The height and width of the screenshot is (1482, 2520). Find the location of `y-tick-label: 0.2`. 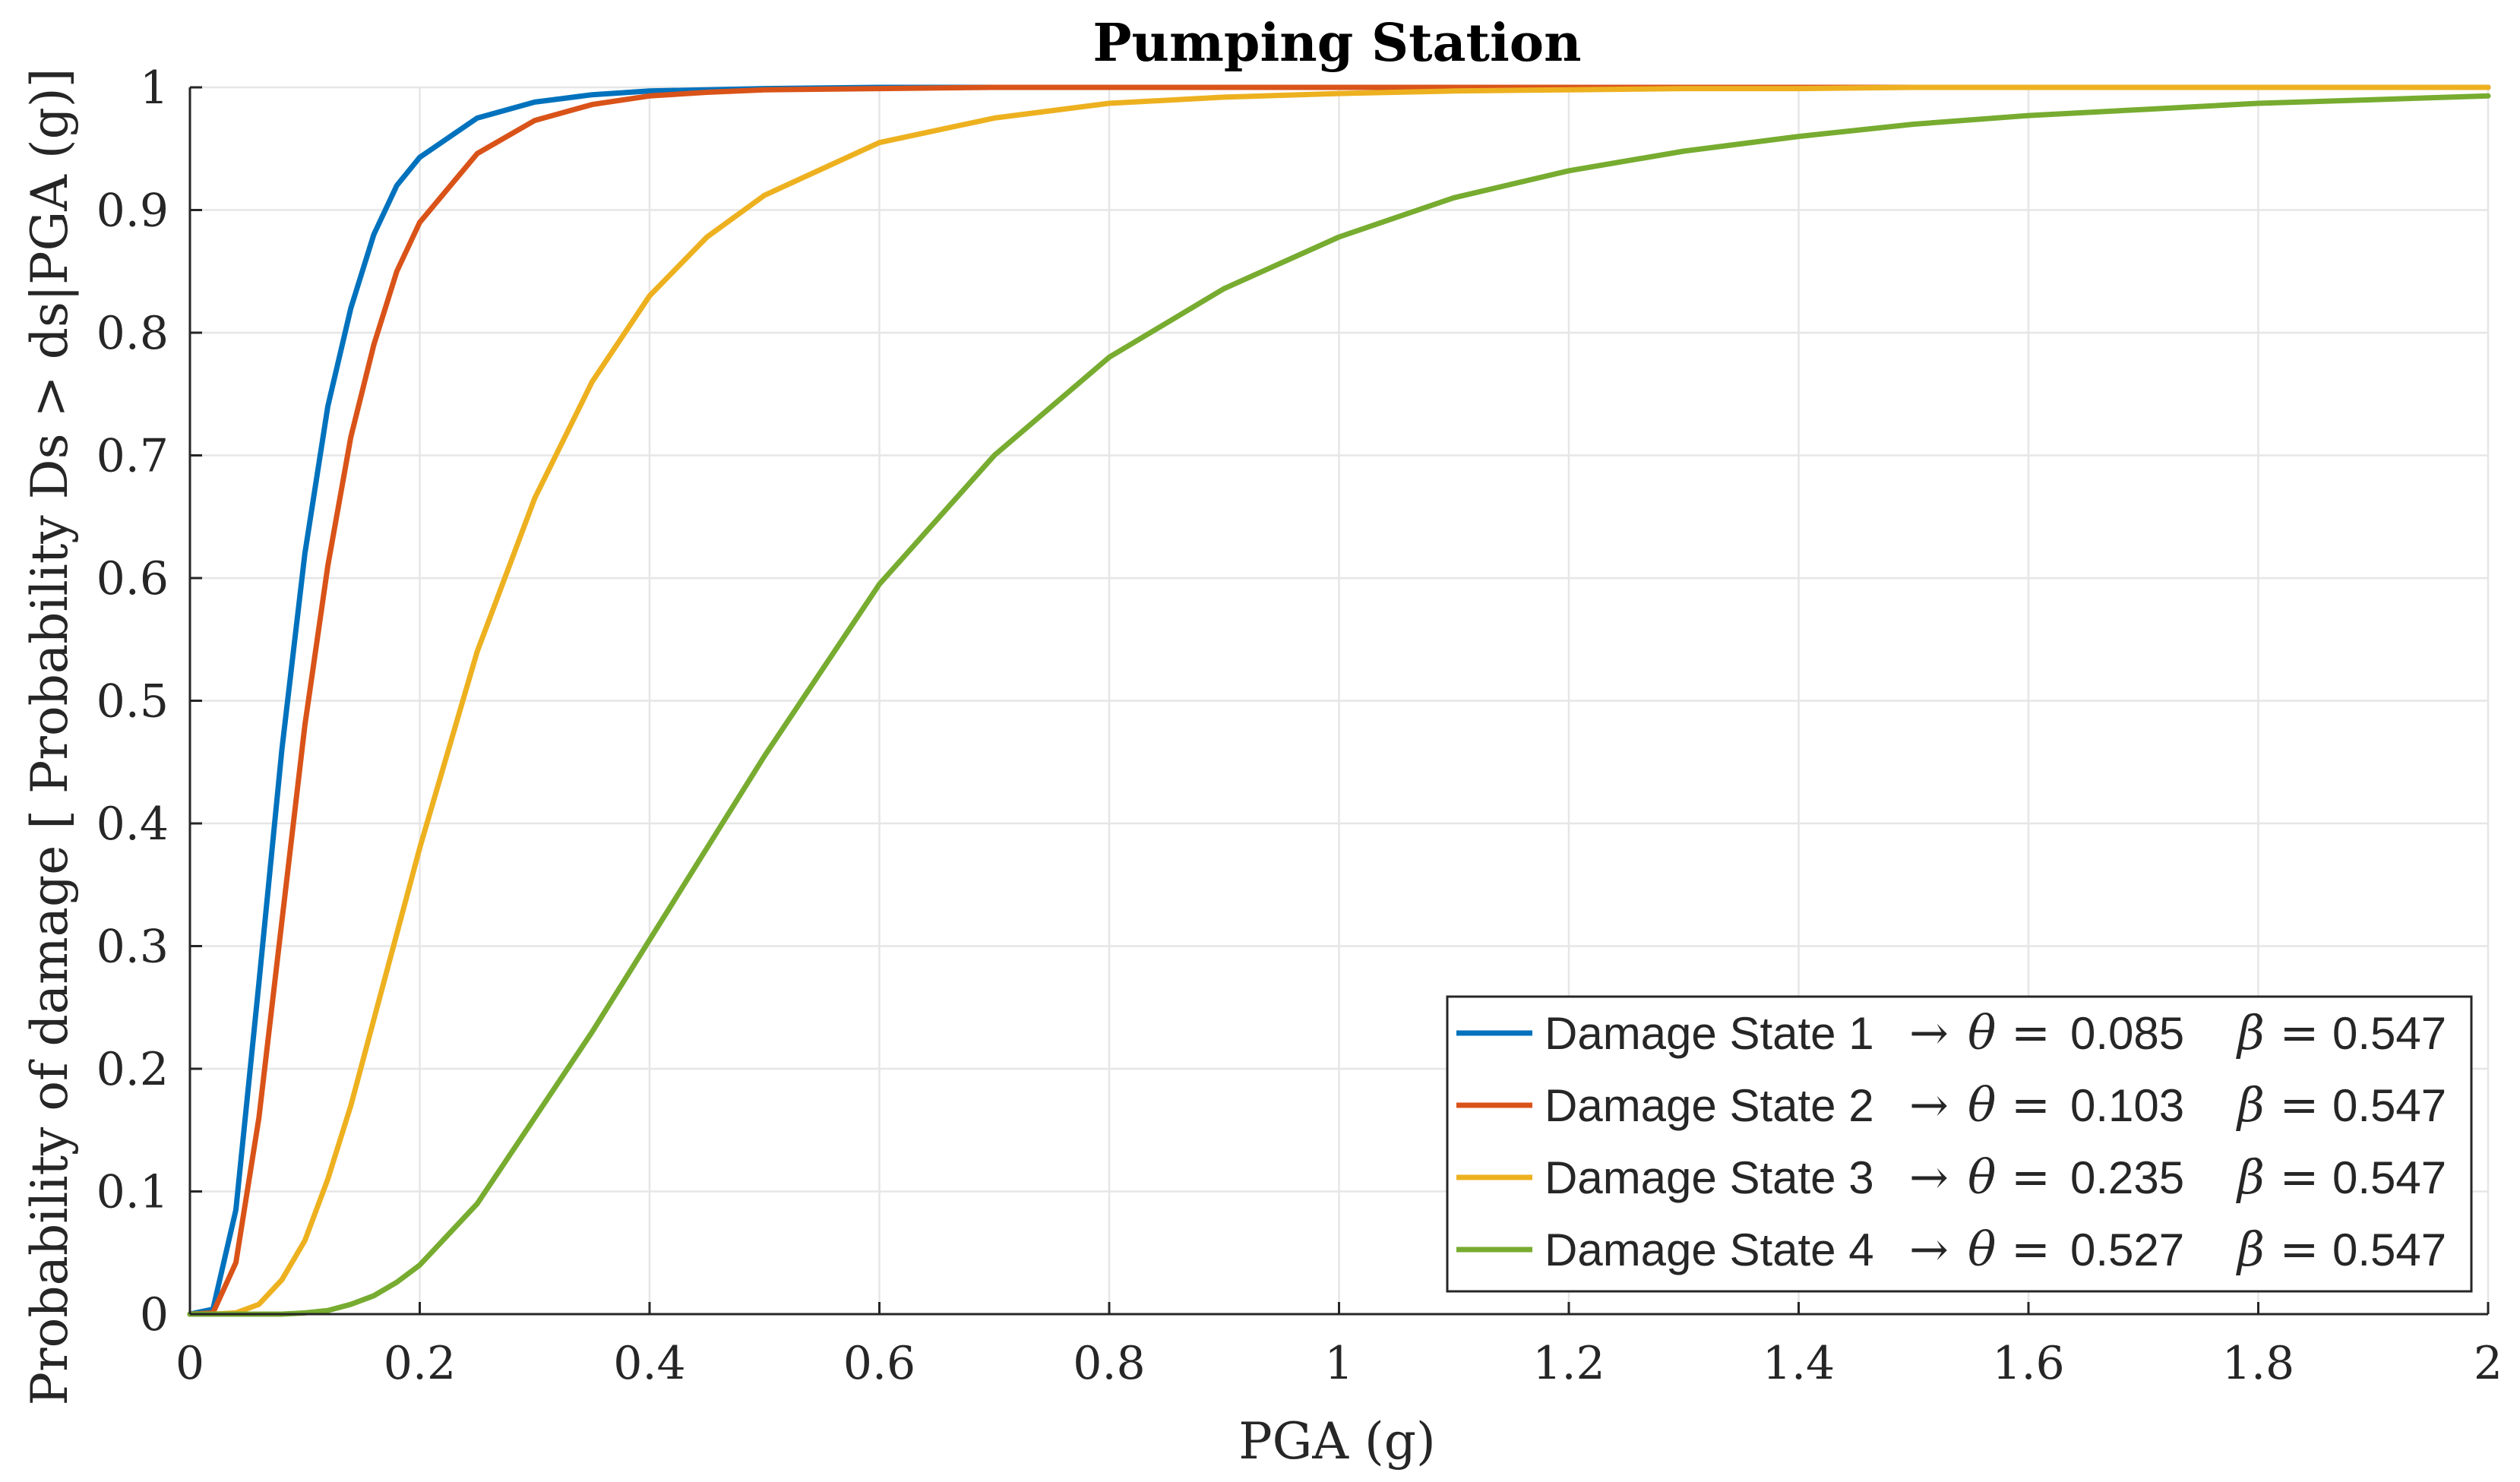

y-tick-label: 0.2 is located at coordinates (132, 1070).